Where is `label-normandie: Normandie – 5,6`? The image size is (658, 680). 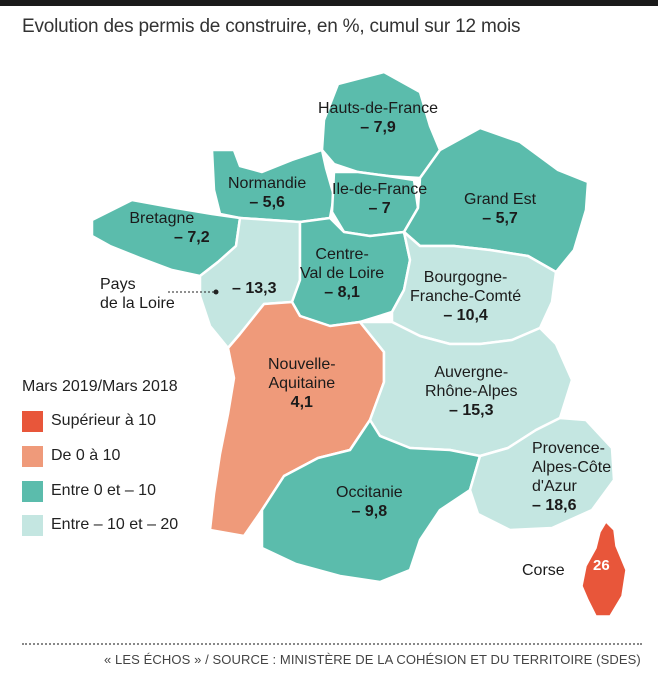
label-normandie: Normandie – 5,6 is located at coordinates (267, 193).